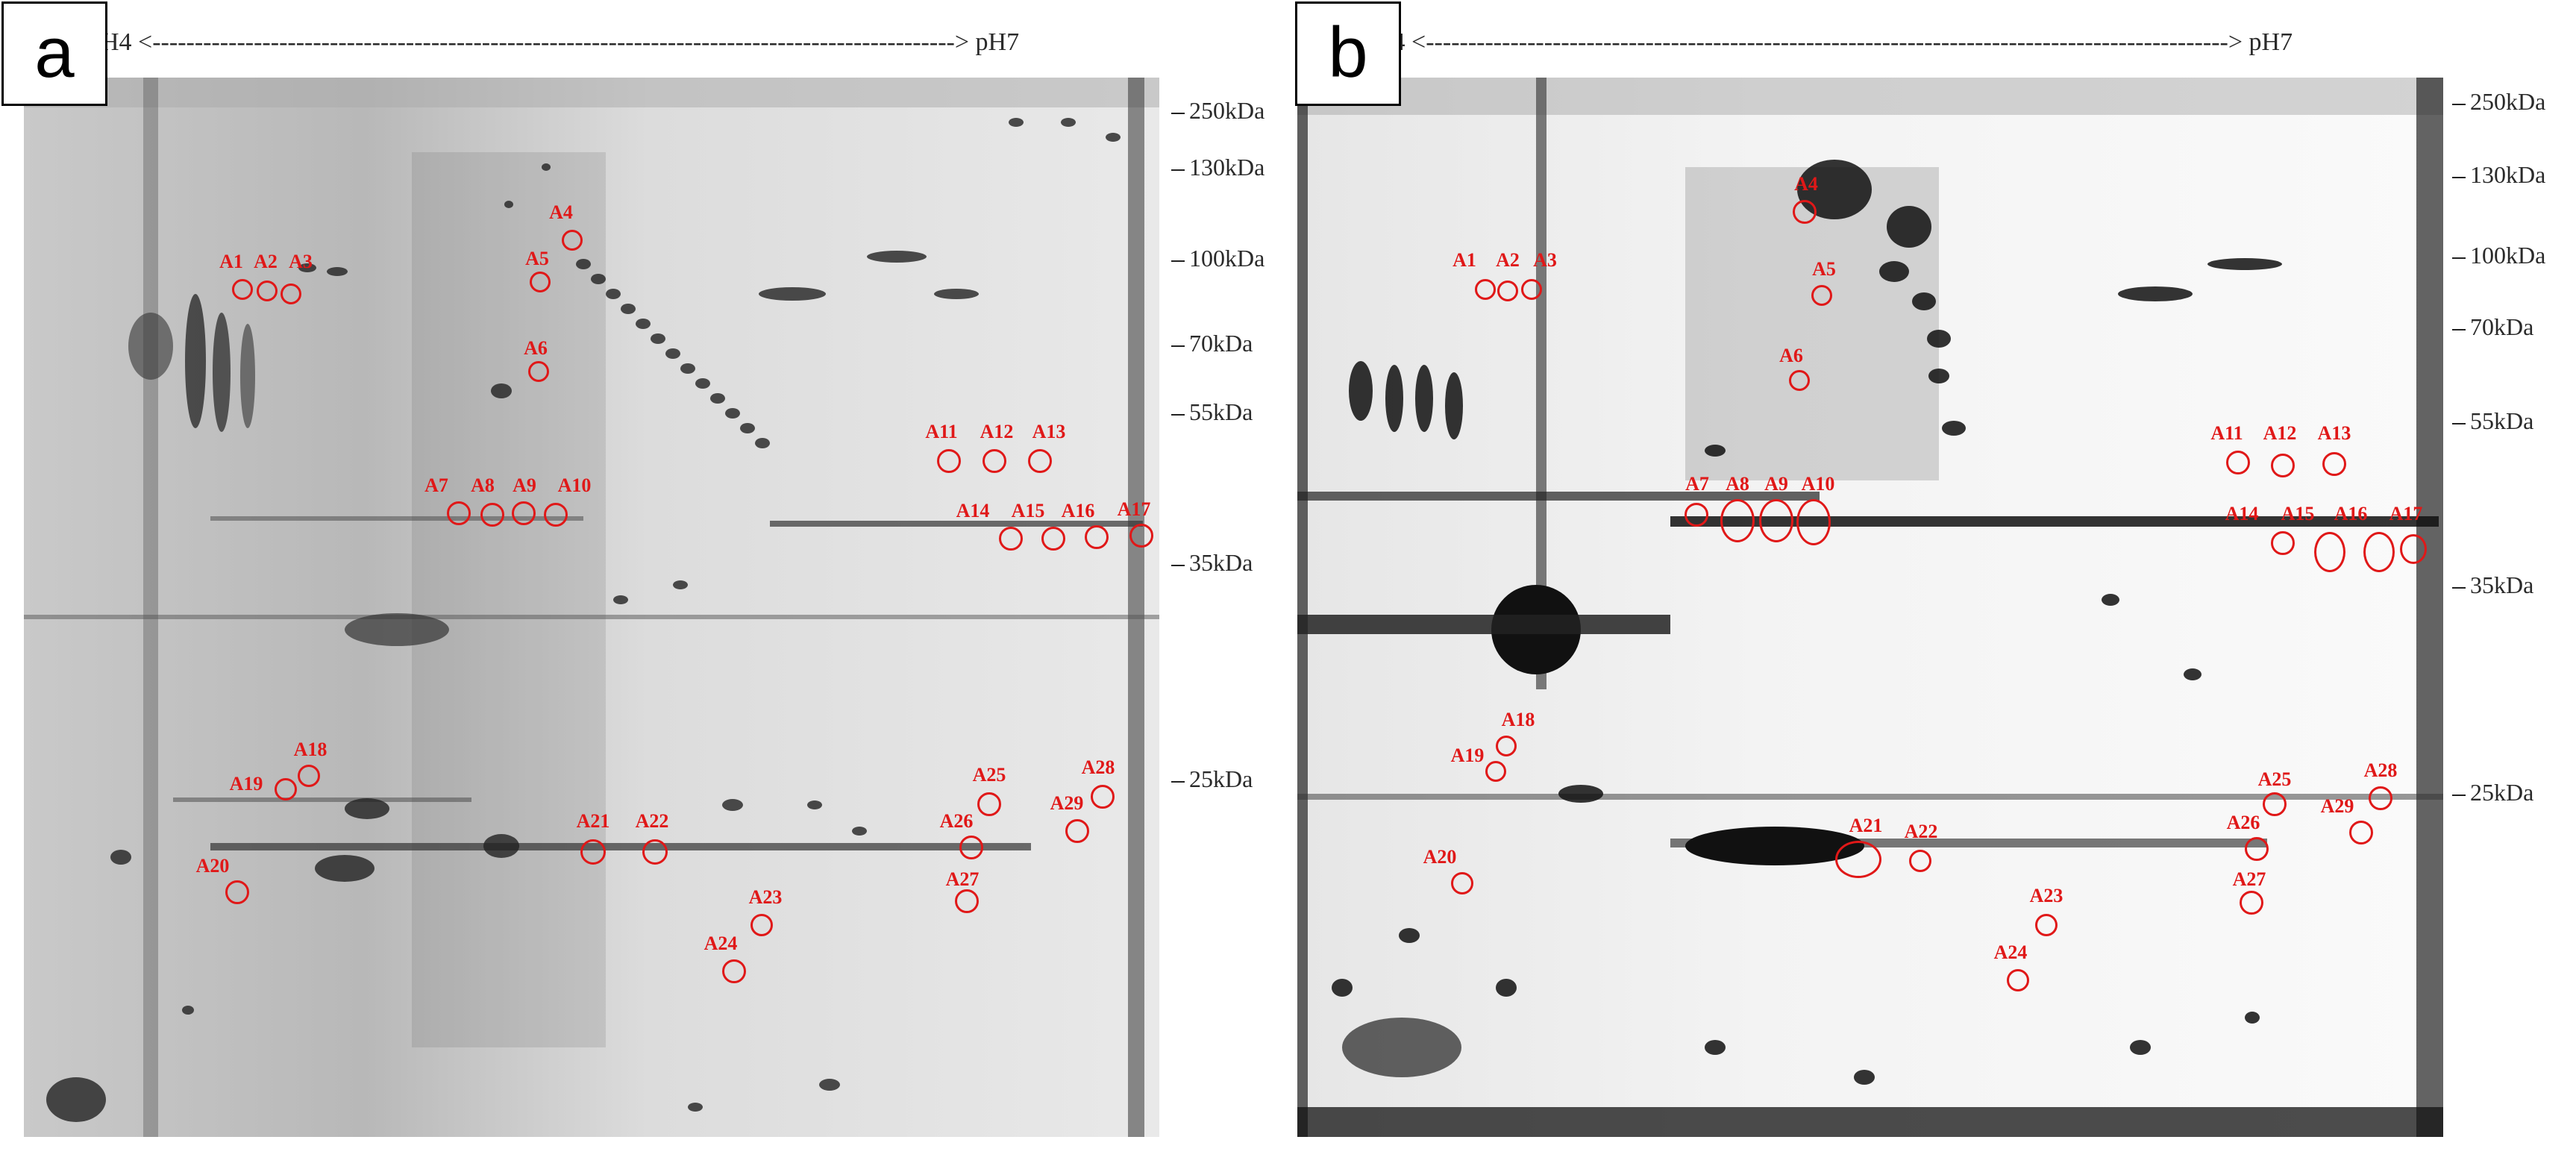  Describe the element at coordinates (1697, 484) in the screenshot. I see `spot-label: A7` at that location.